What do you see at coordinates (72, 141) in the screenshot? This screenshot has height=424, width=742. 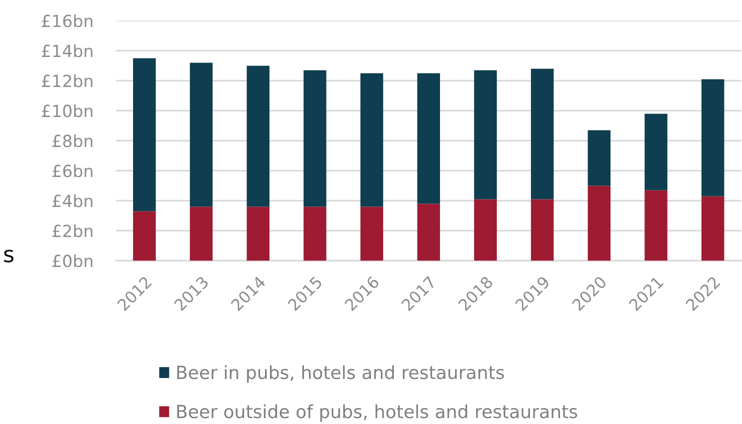 I see `y-tick-label: £8bn` at bounding box center [72, 141].